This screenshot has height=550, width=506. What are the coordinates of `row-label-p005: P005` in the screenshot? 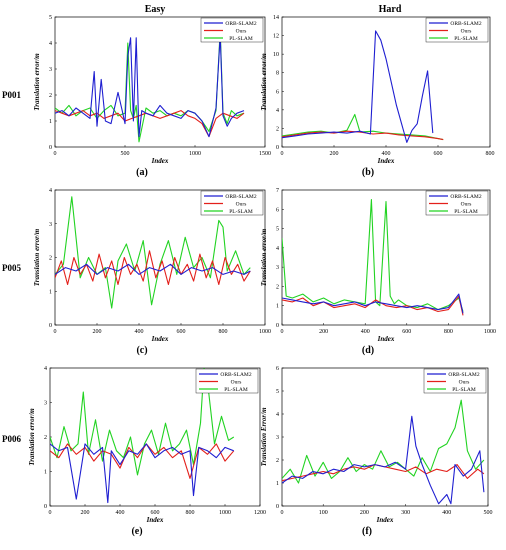 It's located at (11, 268).